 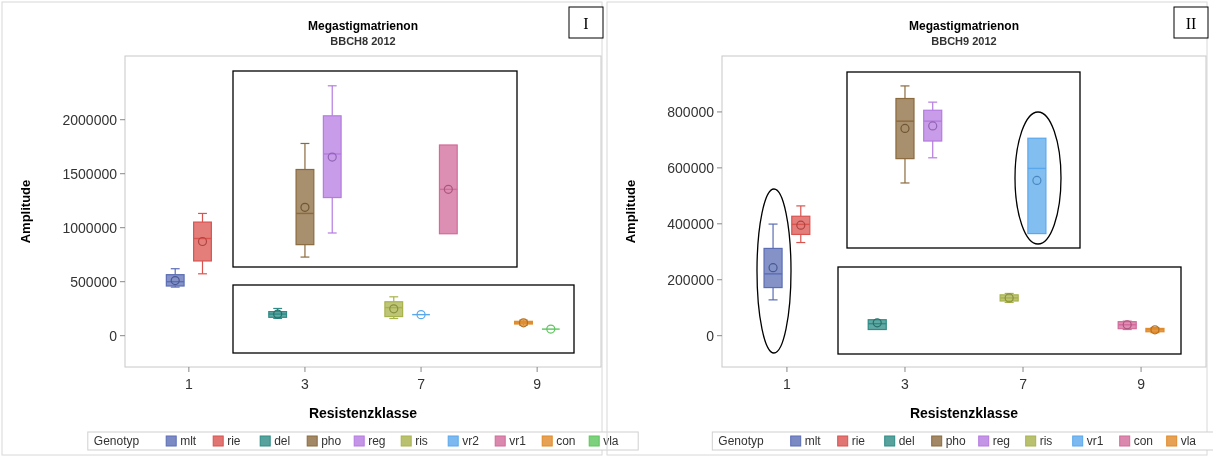 I want to click on text: I, so click(x=586, y=23).